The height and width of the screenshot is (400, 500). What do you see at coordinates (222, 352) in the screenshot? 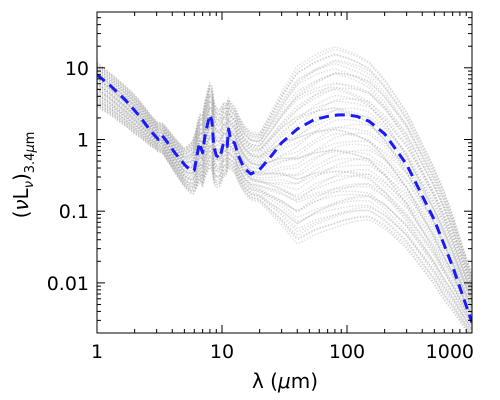
I see `x-tick-label: 10` at bounding box center [222, 352].